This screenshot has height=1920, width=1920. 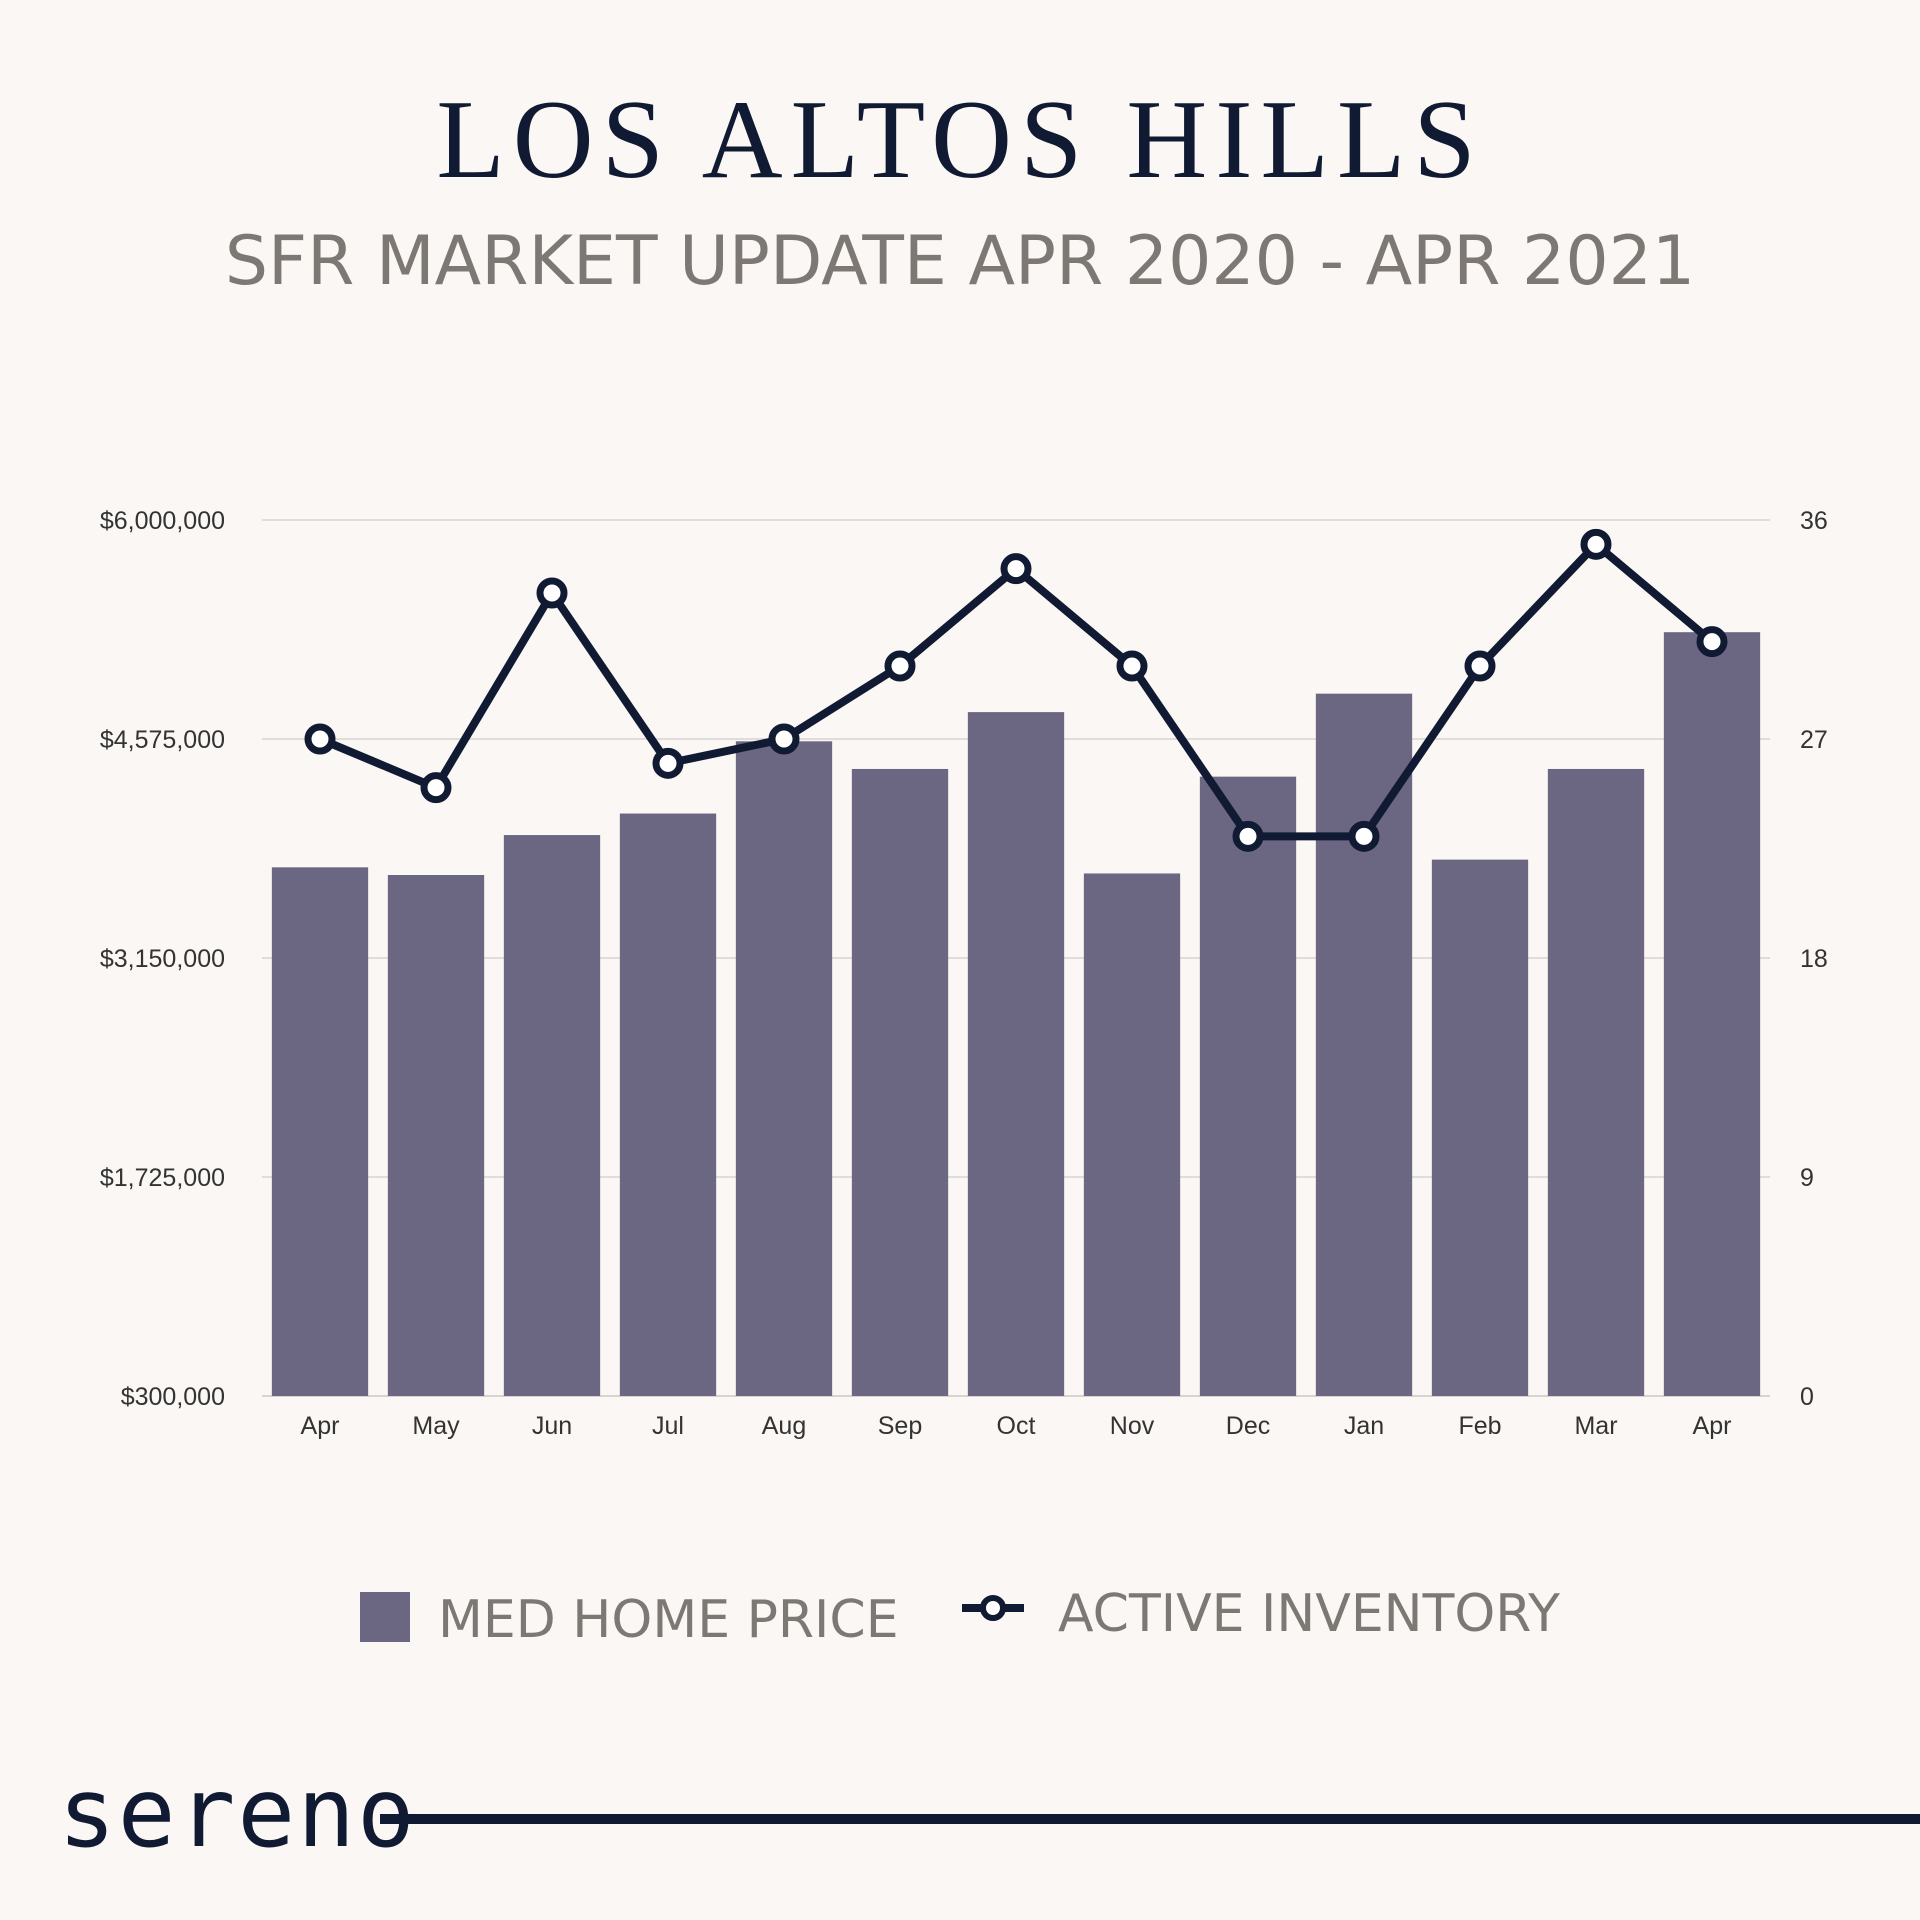 I want to click on page-title: LOS ALTOS HILLS, so click(x=960, y=140).